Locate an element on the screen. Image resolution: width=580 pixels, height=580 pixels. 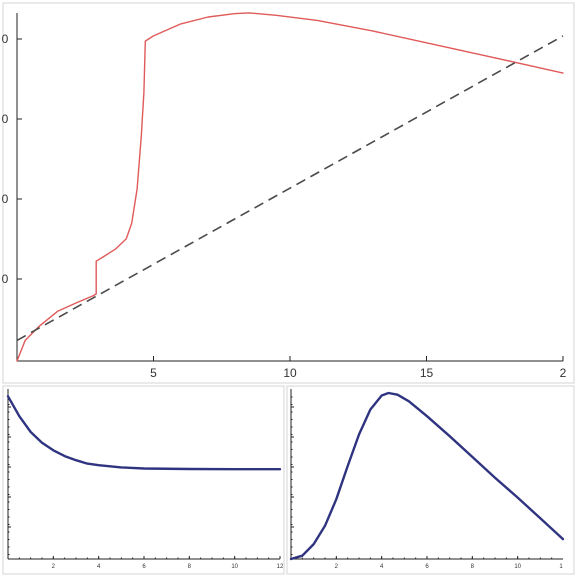
bottom-left-x-tick-label: 2 is located at coordinates (54, 567).